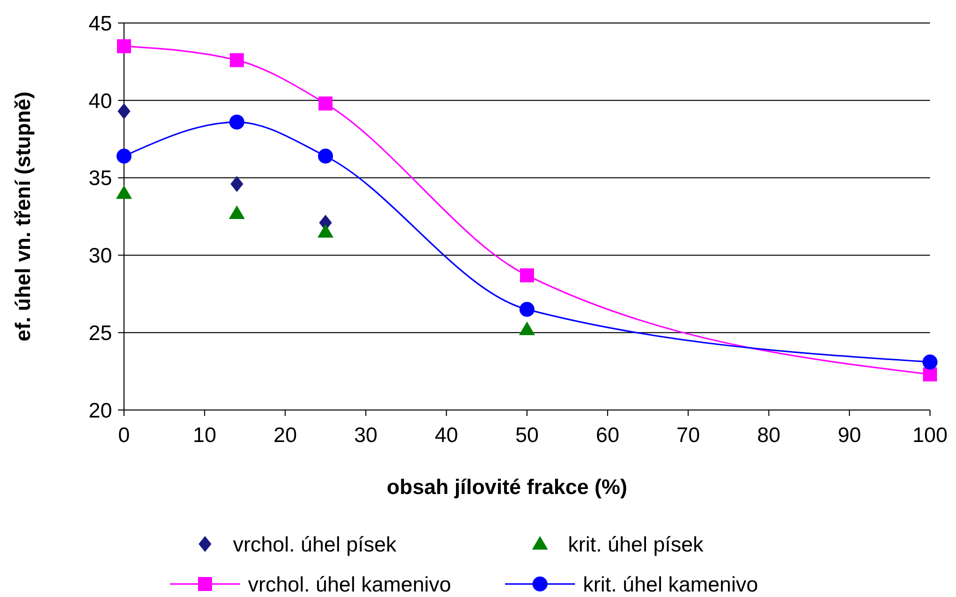 This screenshot has height=597, width=956. What do you see at coordinates (527, 435) in the screenshot?
I see `x-tick-label: 50` at bounding box center [527, 435].